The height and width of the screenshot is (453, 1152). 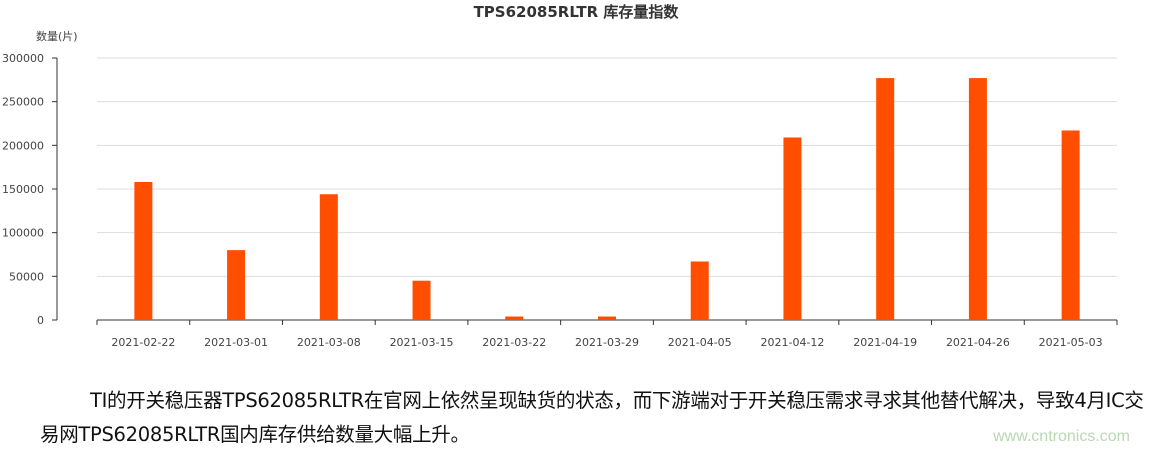 What do you see at coordinates (143, 342) in the screenshot?
I see `x-tick-label: 2021-02-22` at bounding box center [143, 342].